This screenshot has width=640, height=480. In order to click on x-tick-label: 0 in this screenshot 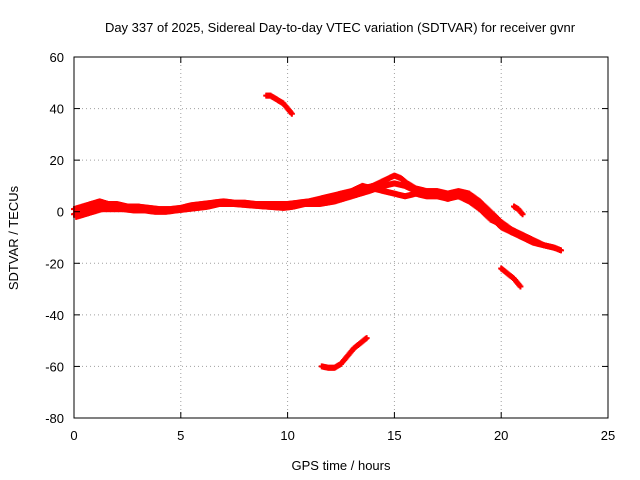, I will do `click(73, 435)`.